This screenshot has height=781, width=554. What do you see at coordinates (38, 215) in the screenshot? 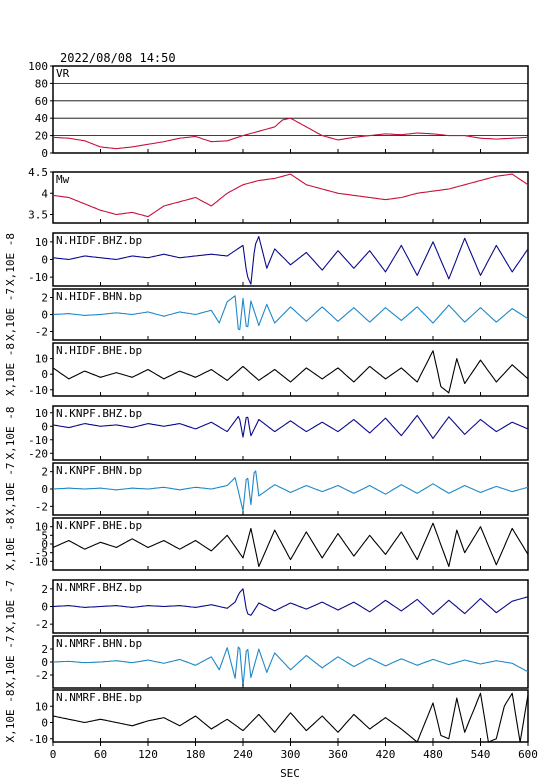
I see `y-tick-label: 3.5` at bounding box center [38, 215].